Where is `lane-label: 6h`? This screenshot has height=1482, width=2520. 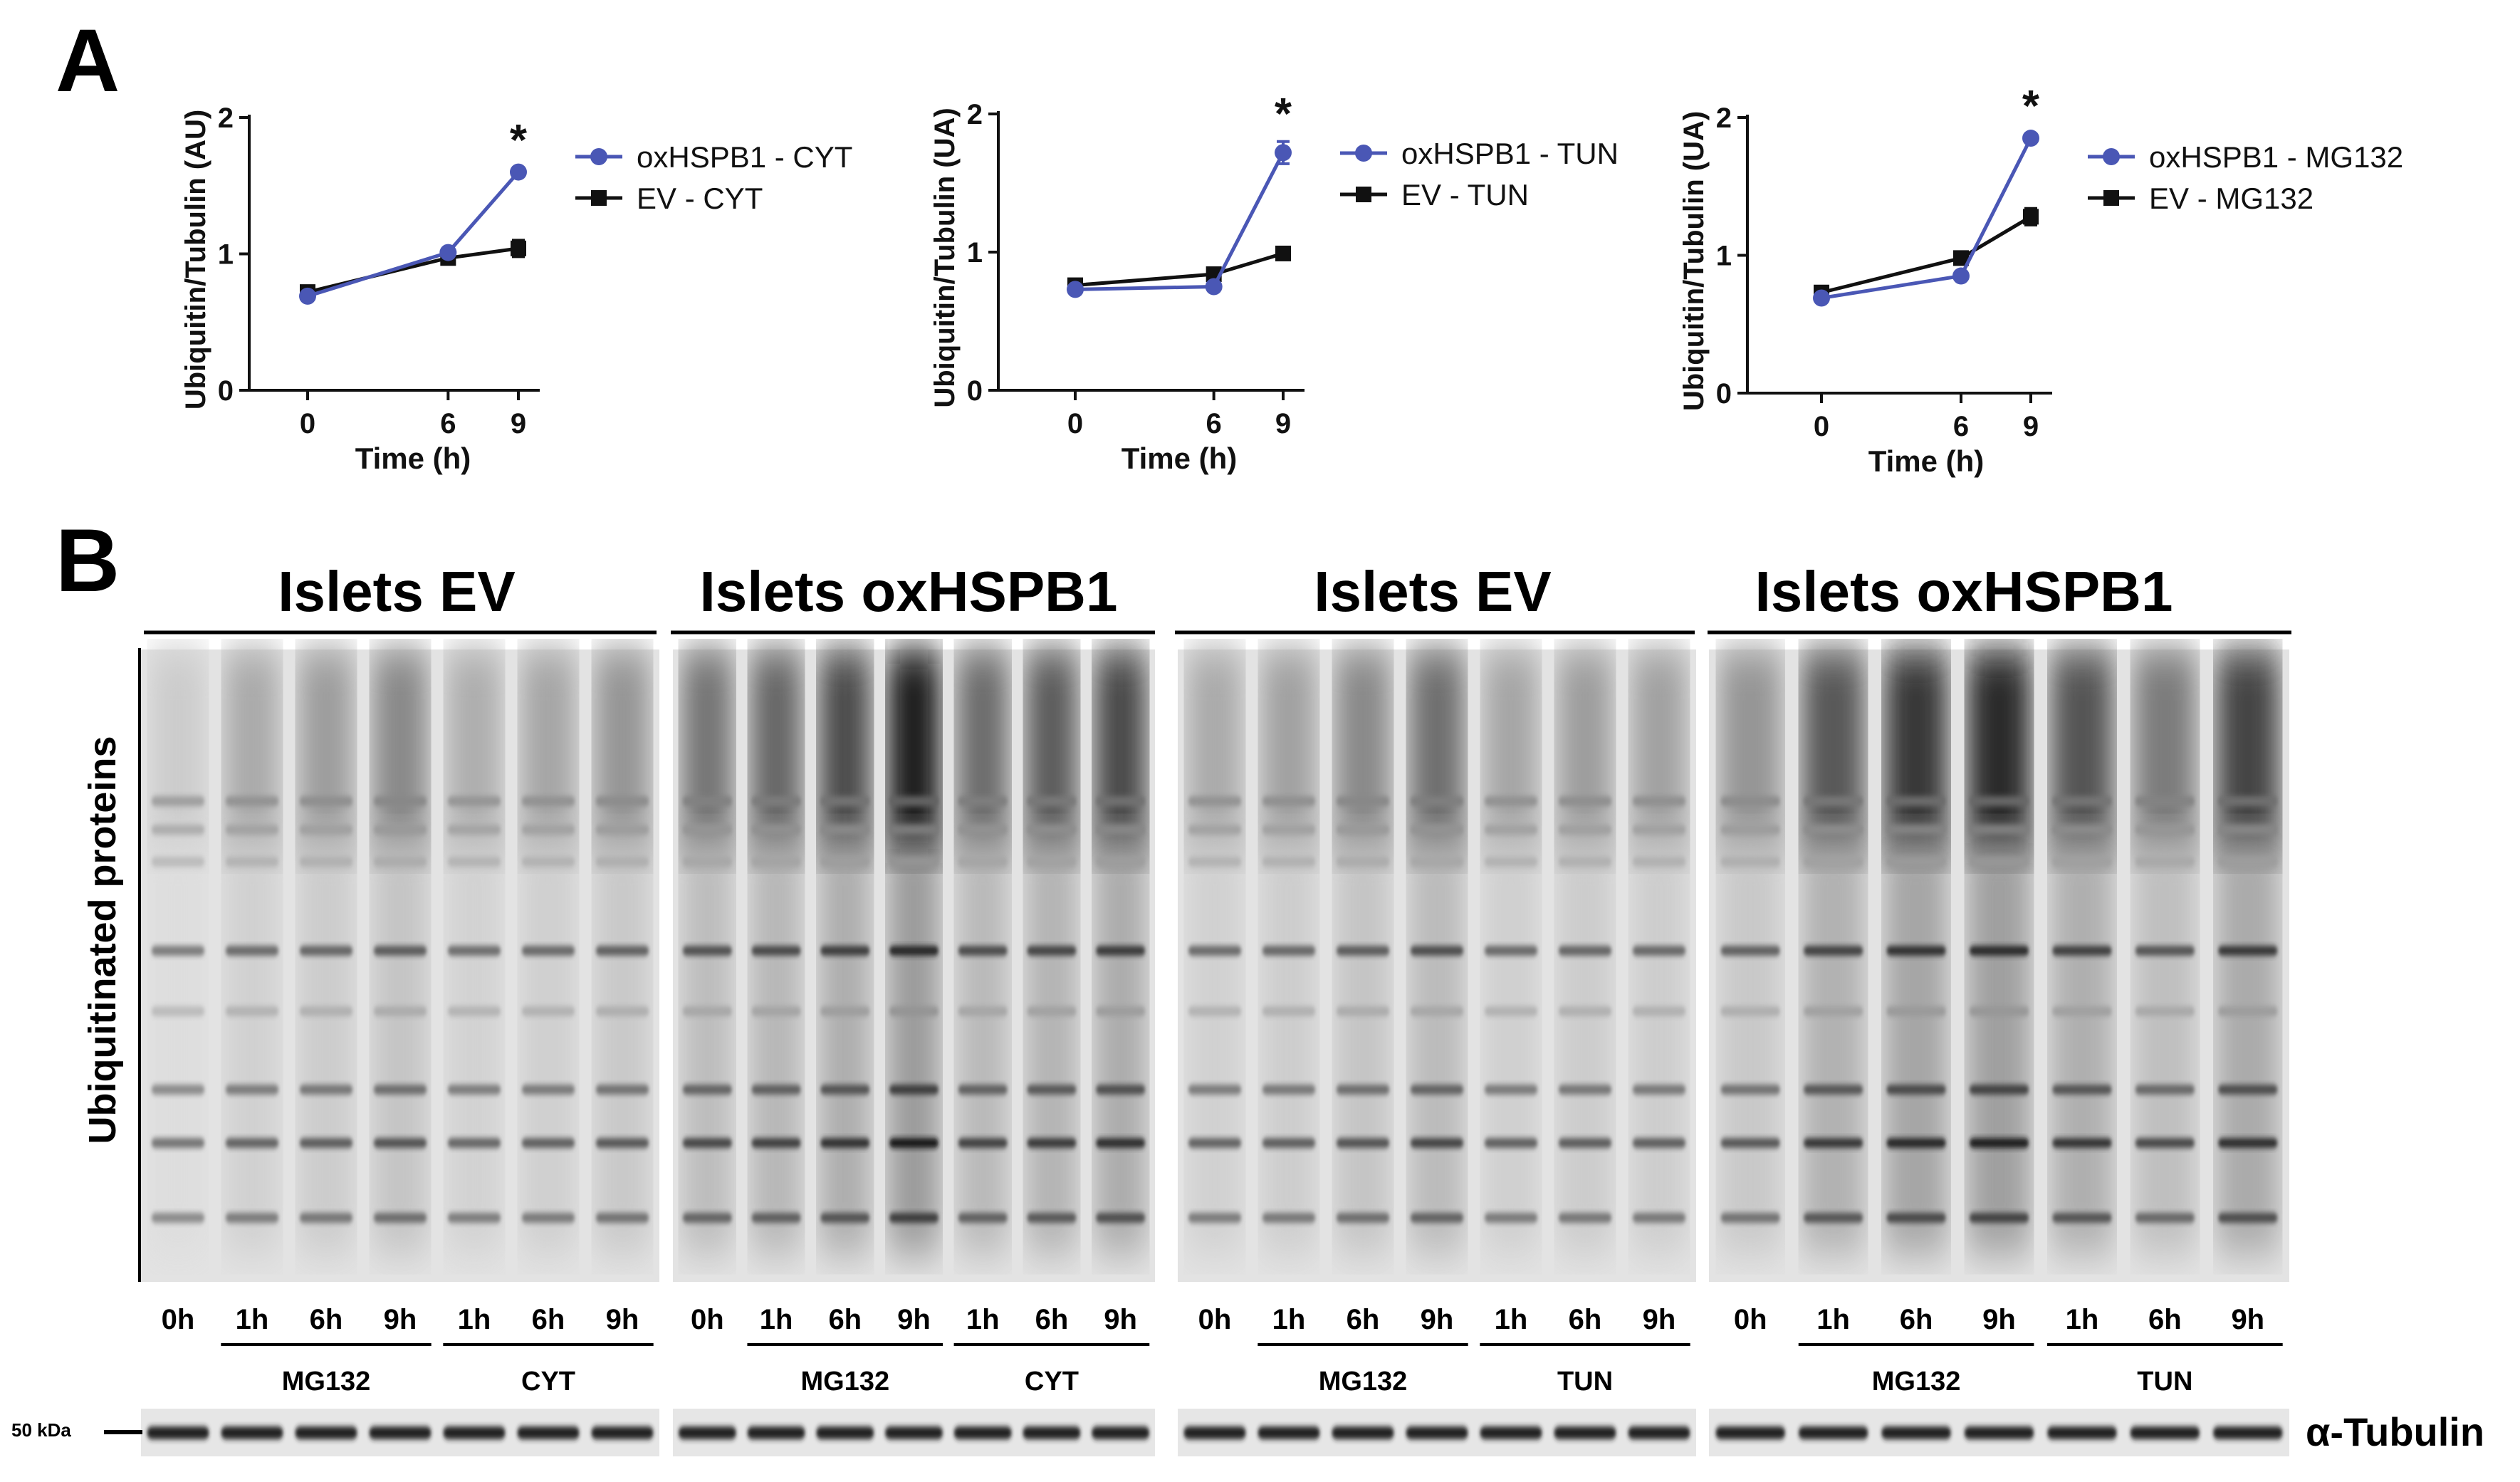 lane-label: 6h is located at coordinates (845, 1319).